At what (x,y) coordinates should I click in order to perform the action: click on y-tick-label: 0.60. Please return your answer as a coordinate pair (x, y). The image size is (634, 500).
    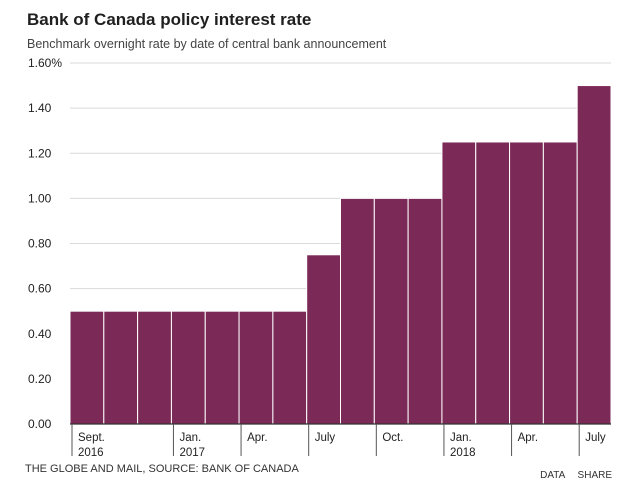
    Looking at the image, I should click on (40, 289).